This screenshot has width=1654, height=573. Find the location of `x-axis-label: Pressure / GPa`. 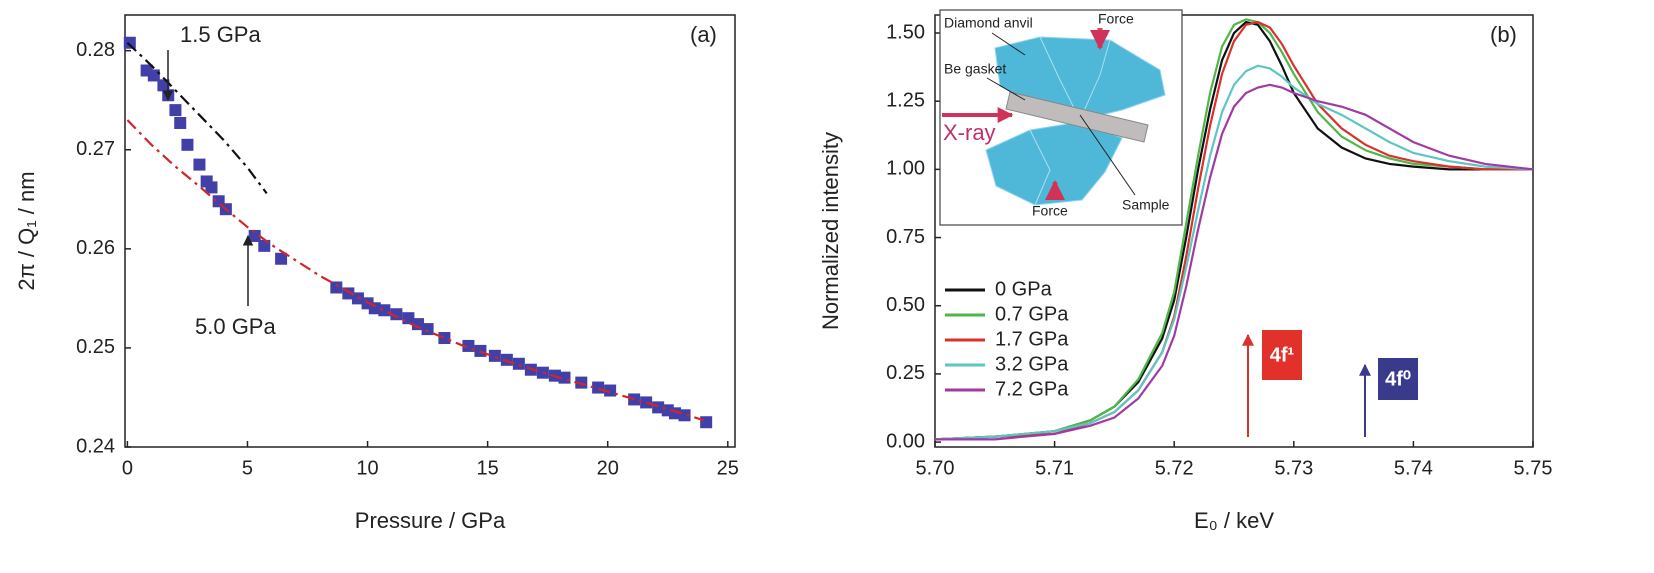

x-axis-label: Pressure / GPa is located at coordinates (430, 520).